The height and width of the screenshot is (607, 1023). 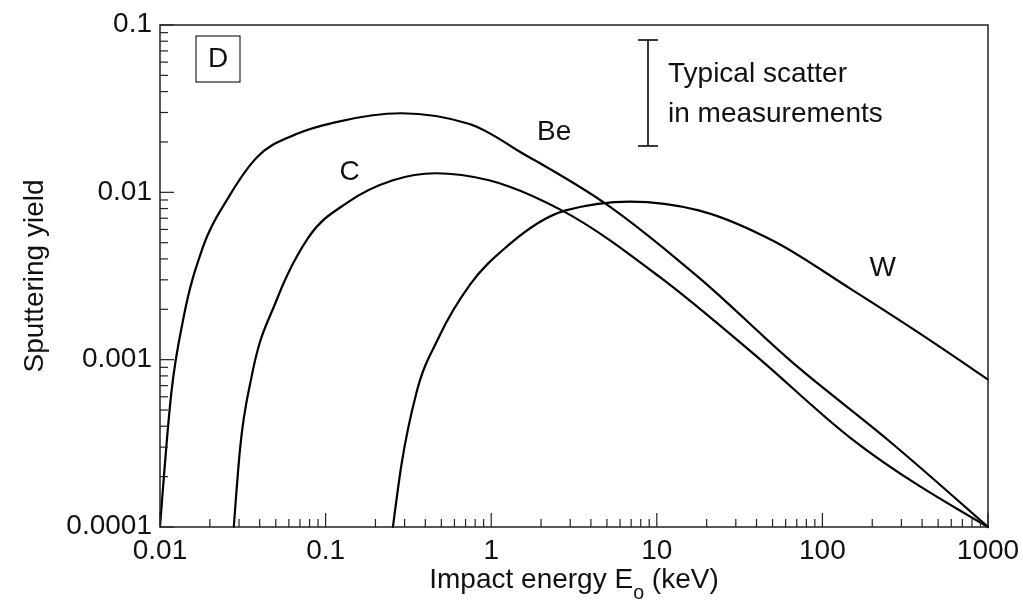 What do you see at coordinates (124, 190) in the screenshot?
I see `y-tick-label: 0.01` at bounding box center [124, 190].